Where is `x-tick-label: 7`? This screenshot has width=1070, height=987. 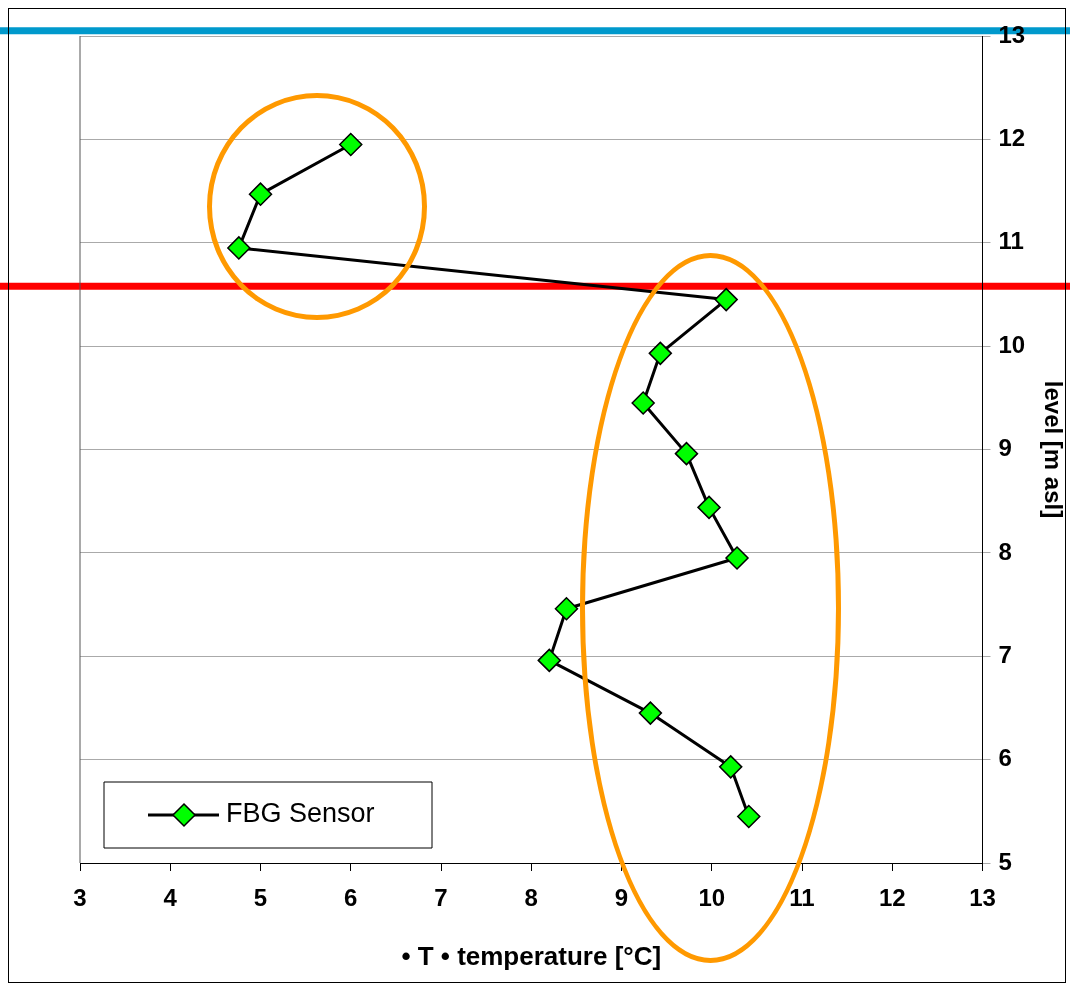
x-tick-label: 7 is located at coordinates (441, 898).